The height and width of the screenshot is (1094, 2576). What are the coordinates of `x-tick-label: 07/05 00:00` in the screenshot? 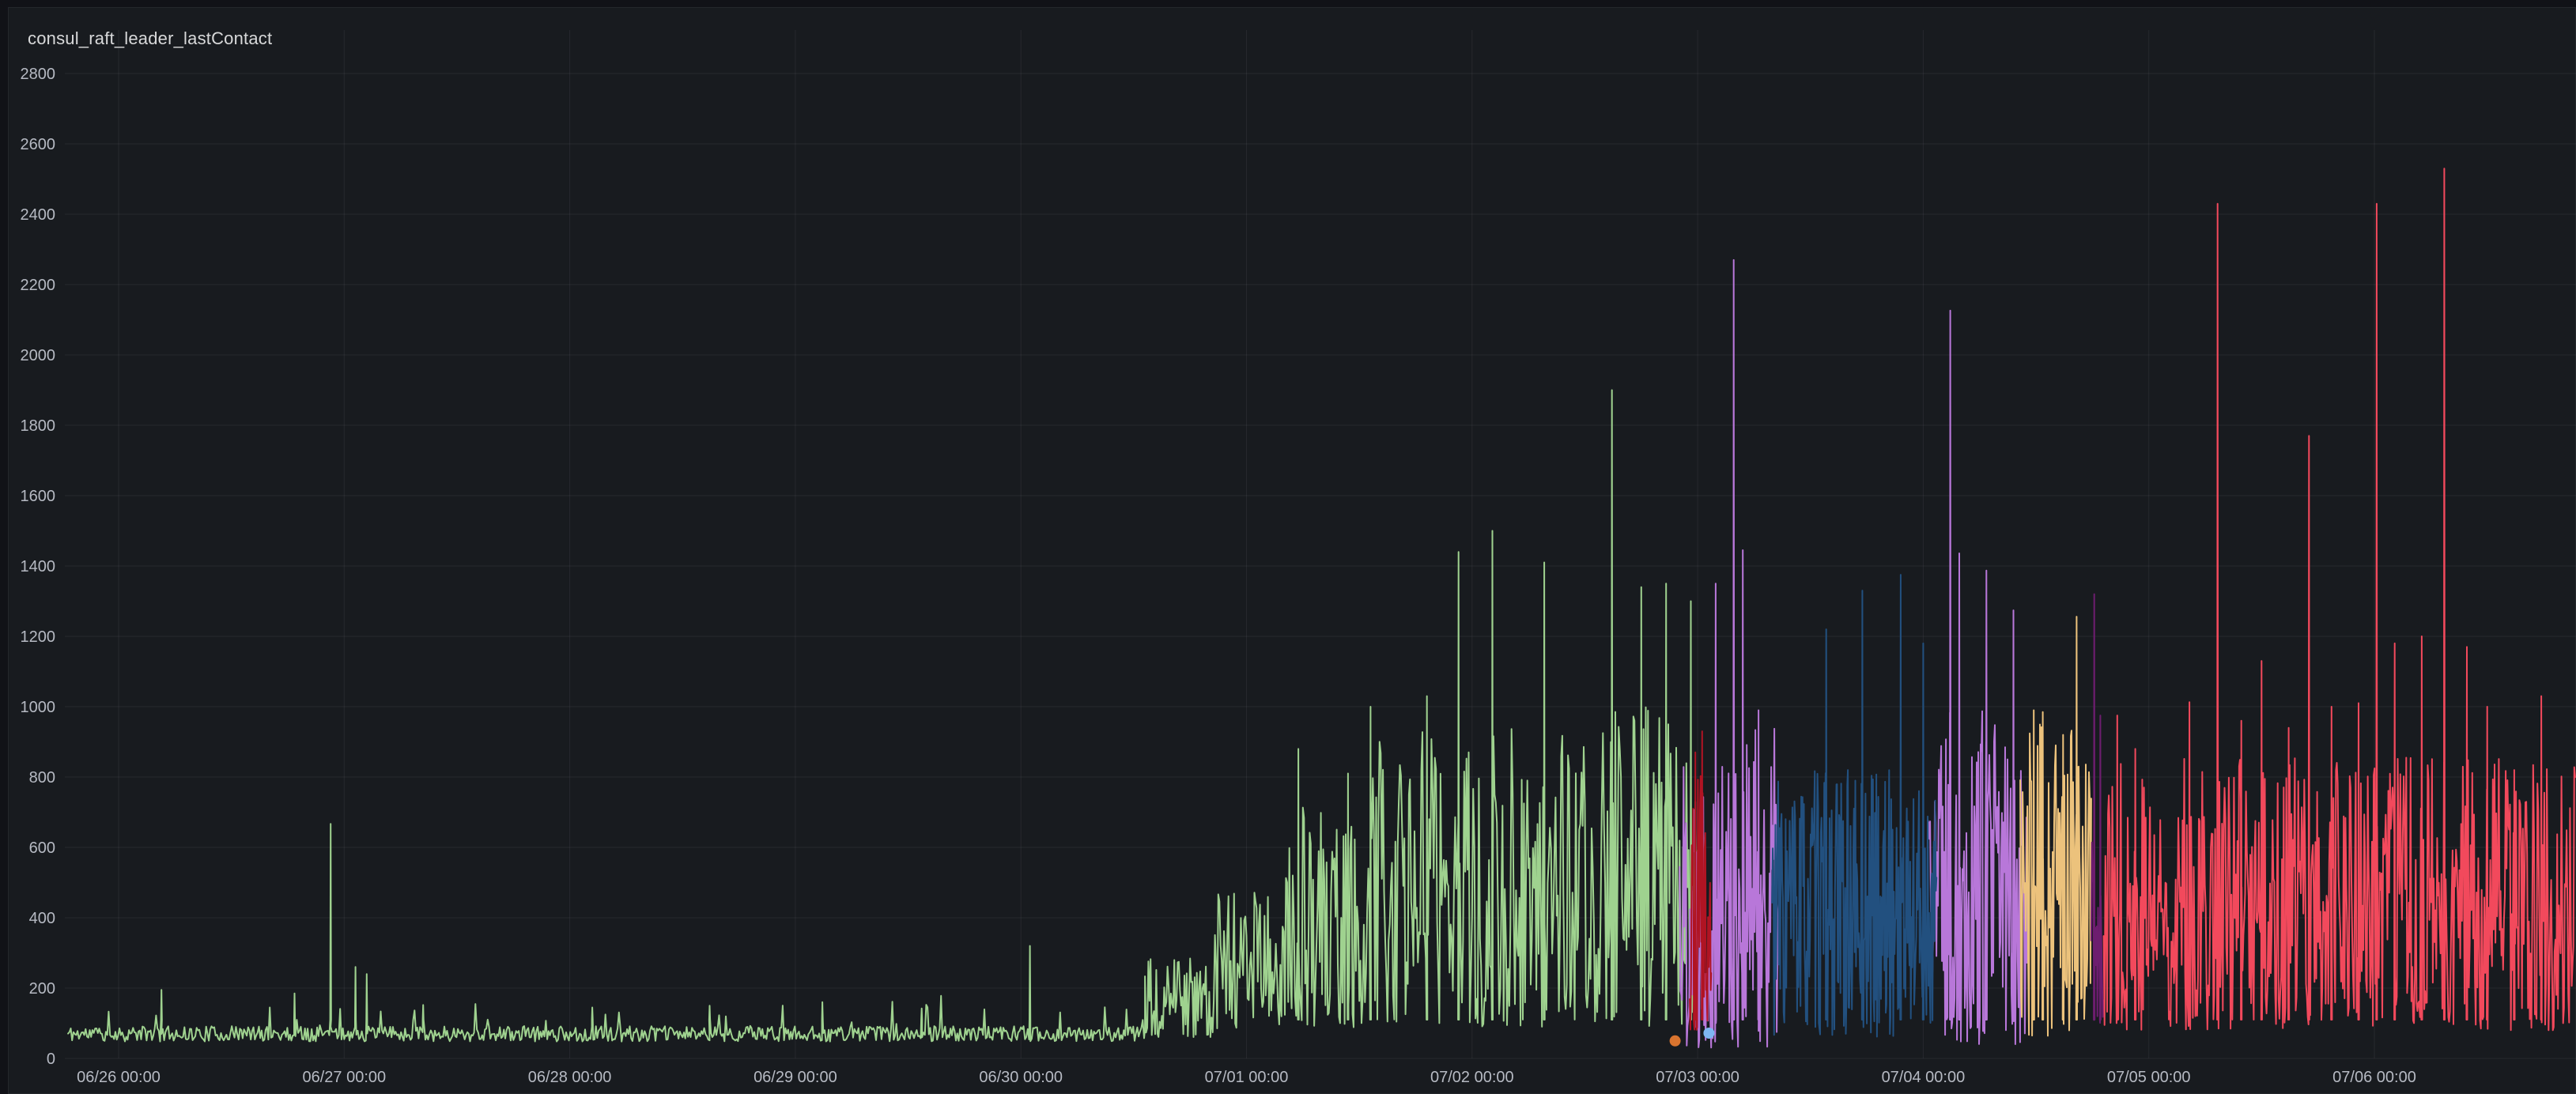 It's located at (2149, 1077).